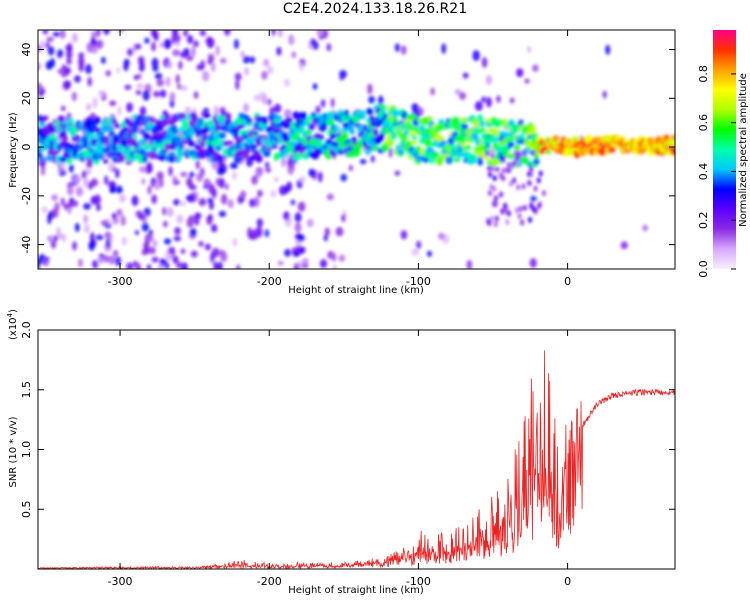 This screenshot has height=600, width=750. What do you see at coordinates (26, 147) in the screenshot?
I see `spectrogram-y-tick-label: 0` at bounding box center [26, 147].